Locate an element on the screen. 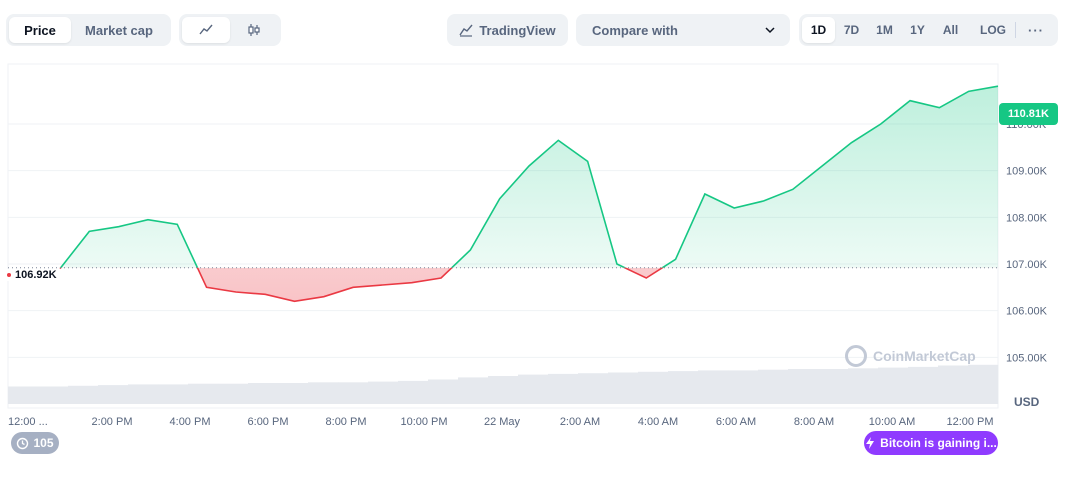 This screenshot has height=477, width=1073. y-tick-label: 106.00K is located at coordinates (1027, 312).